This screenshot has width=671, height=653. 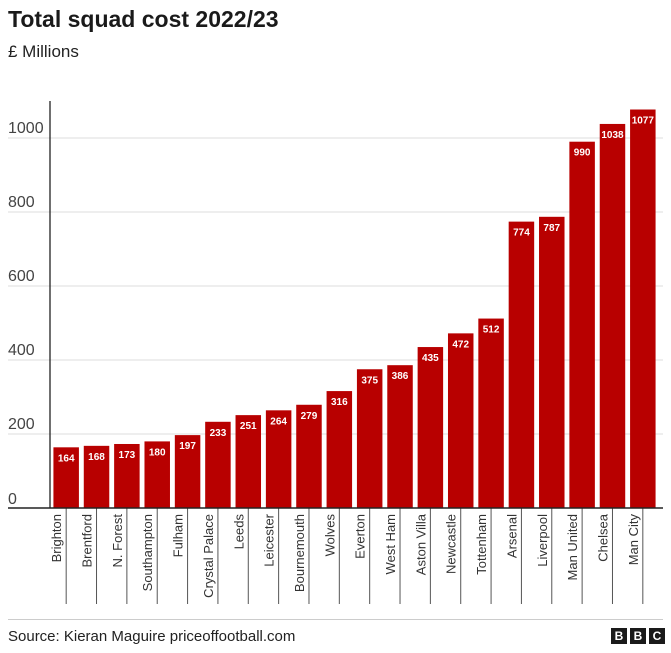 What do you see at coordinates (187, 446) in the screenshot?
I see `bar-data-label: 197` at bounding box center [187, 446].